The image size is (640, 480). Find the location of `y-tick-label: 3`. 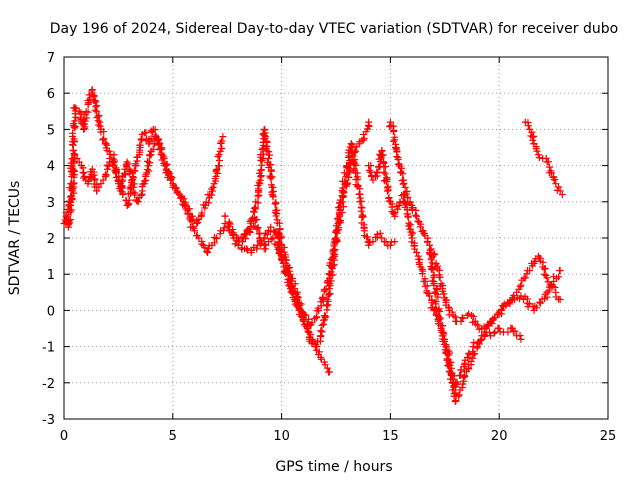

y-tick-label: 3 is located at coordinates (51, 203).